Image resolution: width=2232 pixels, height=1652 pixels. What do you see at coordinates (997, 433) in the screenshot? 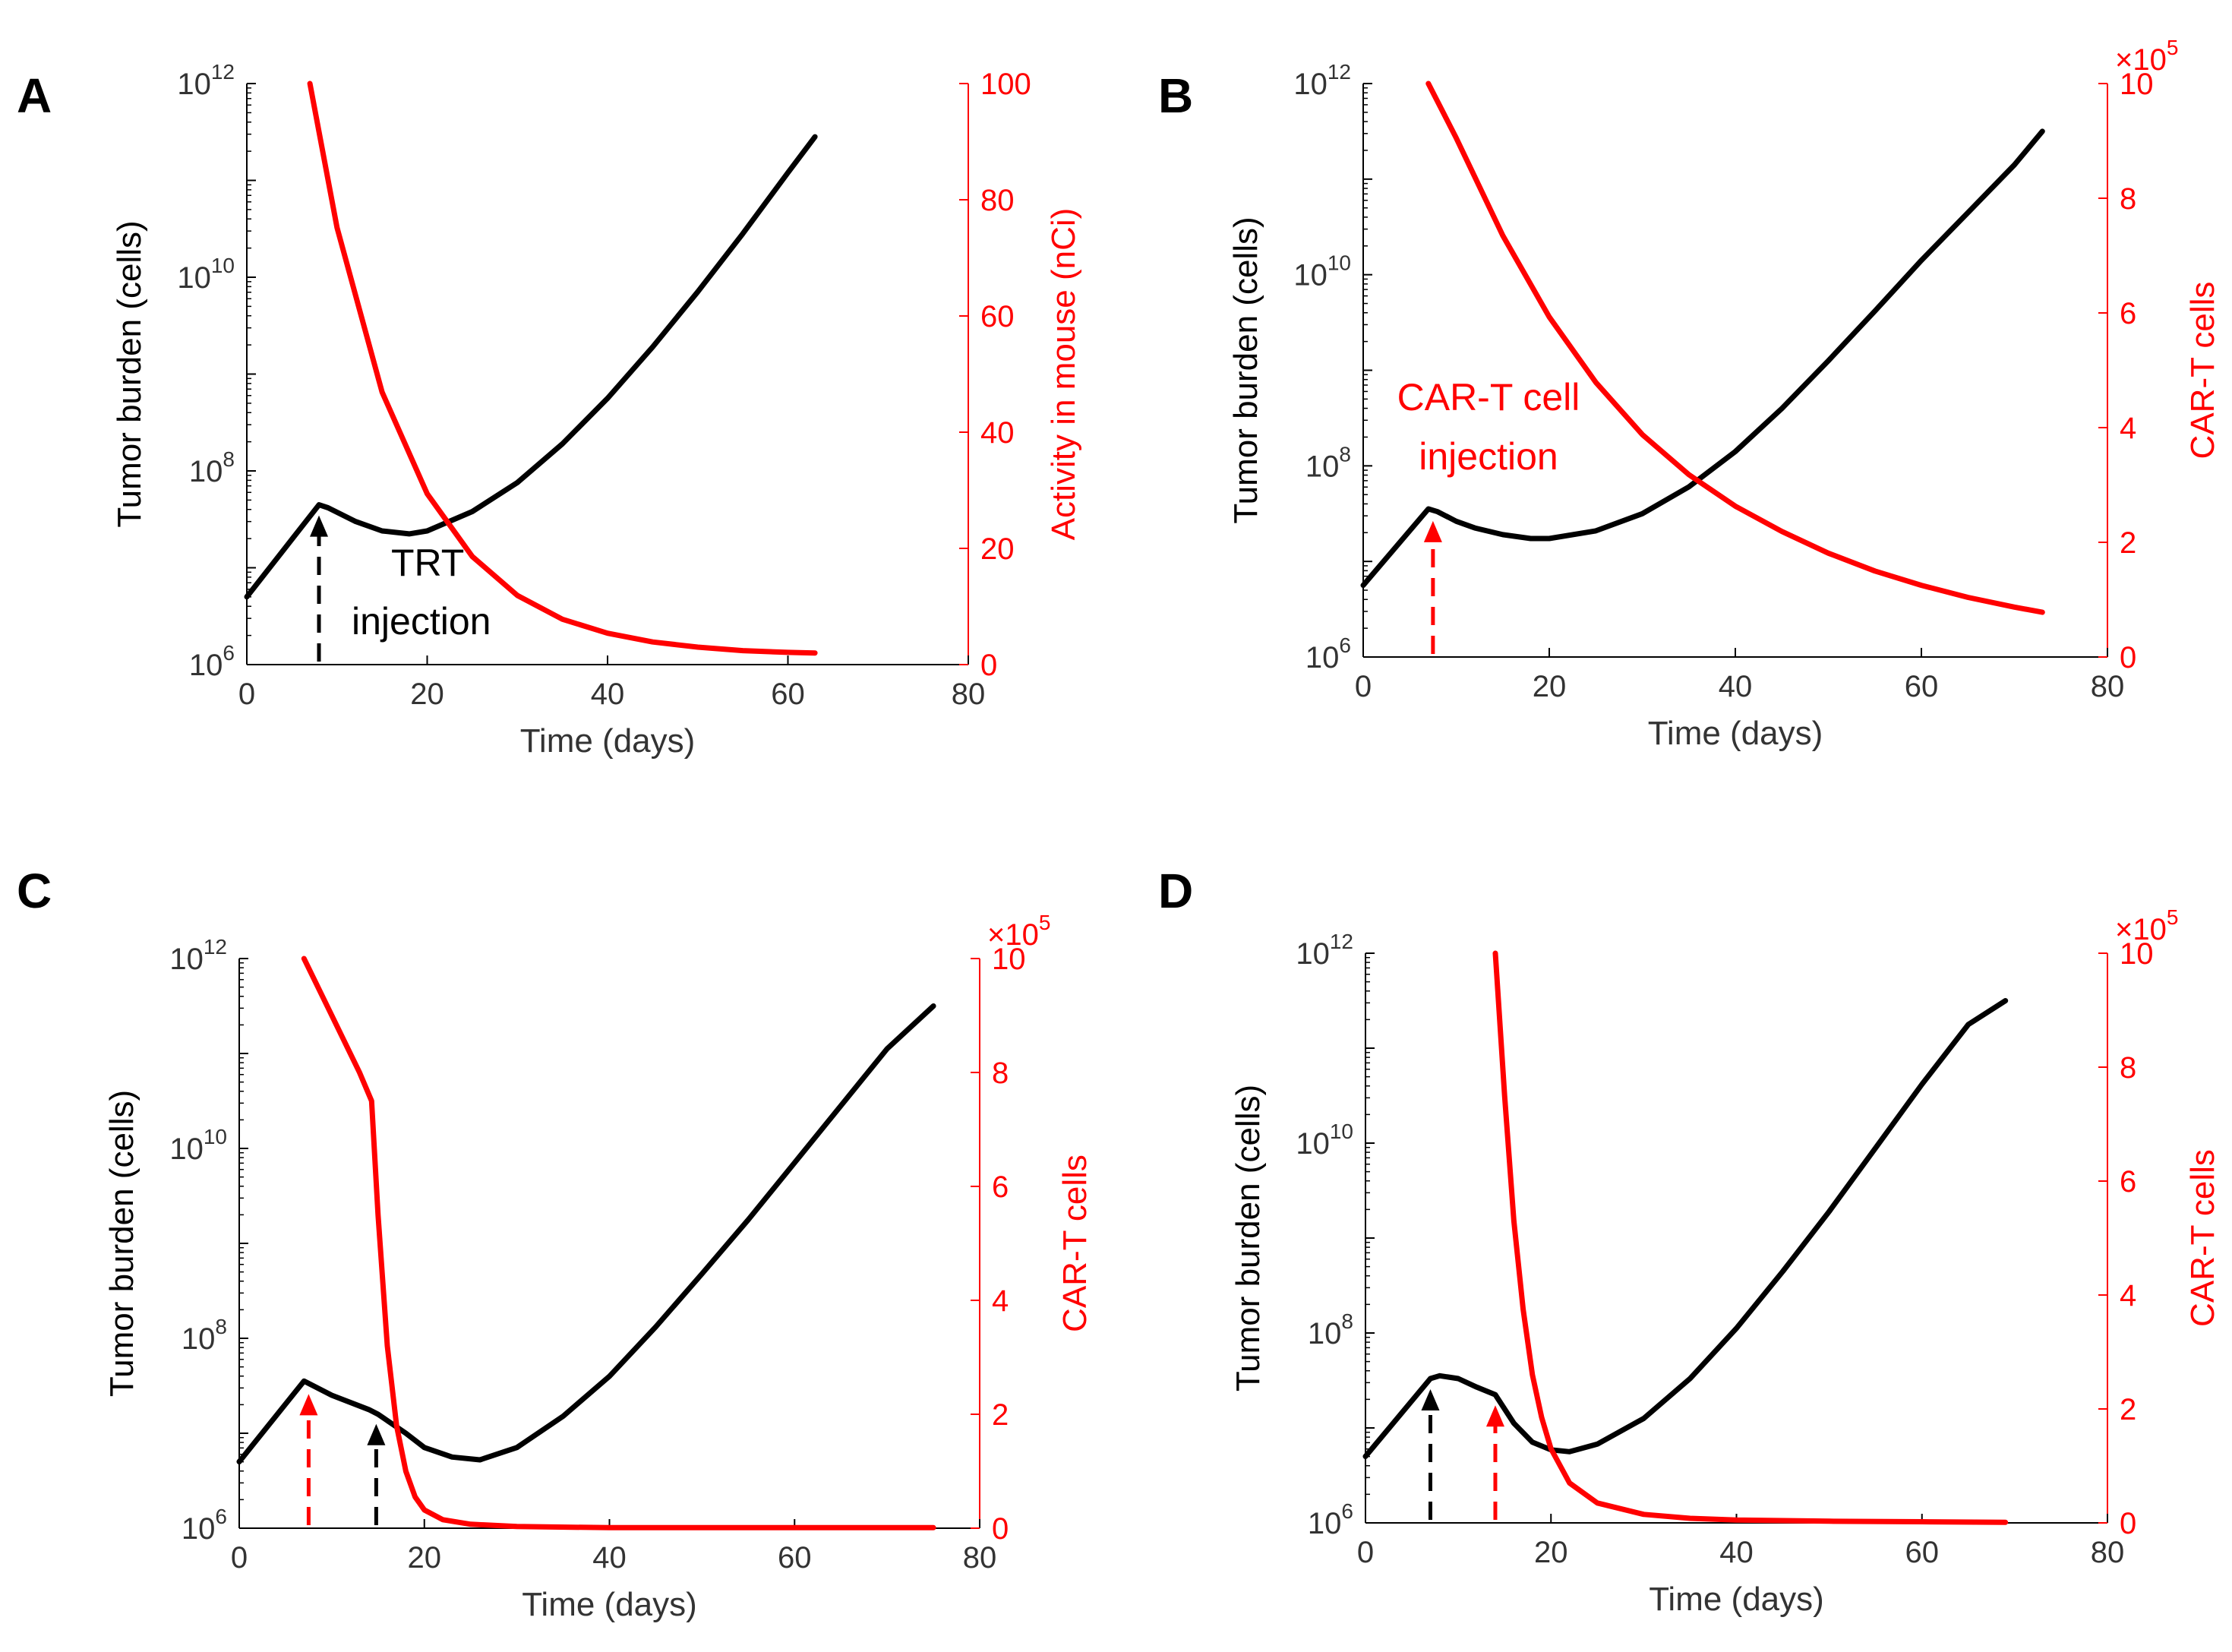
I see `y-right-tick-label: 40` at bounding box center [997, 433].